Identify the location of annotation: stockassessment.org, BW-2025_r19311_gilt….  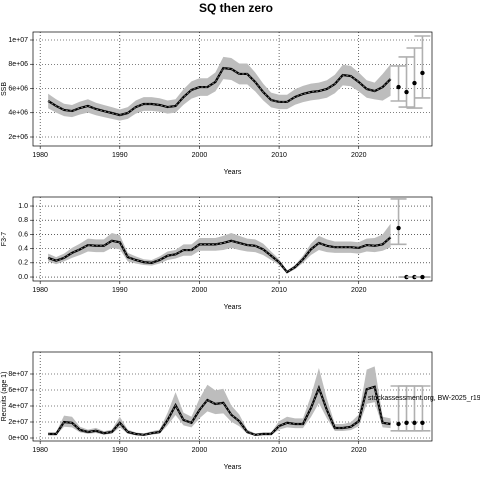
(424, 398).